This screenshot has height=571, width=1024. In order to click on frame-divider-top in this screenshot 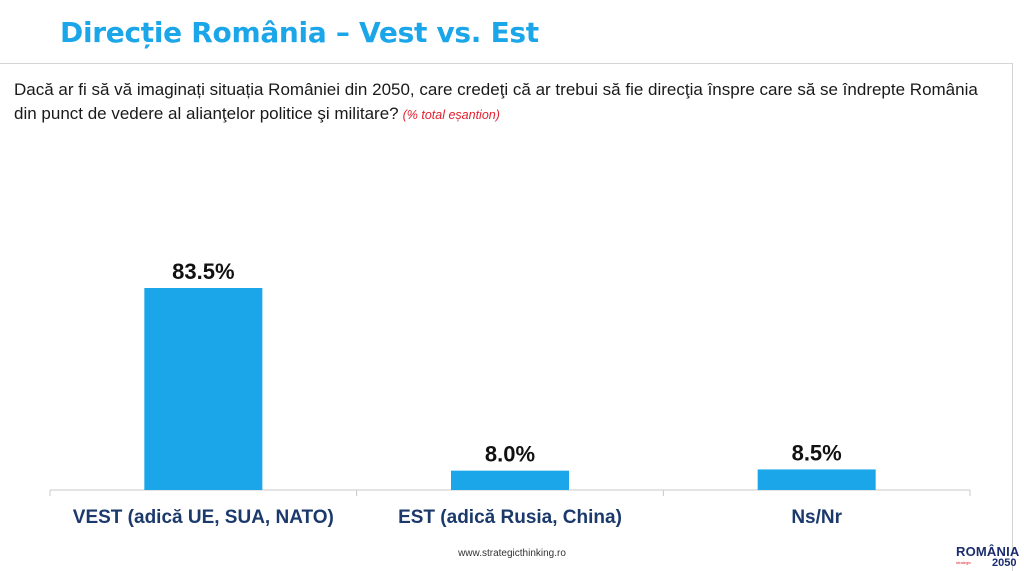, I will do `click(506, 63)`.